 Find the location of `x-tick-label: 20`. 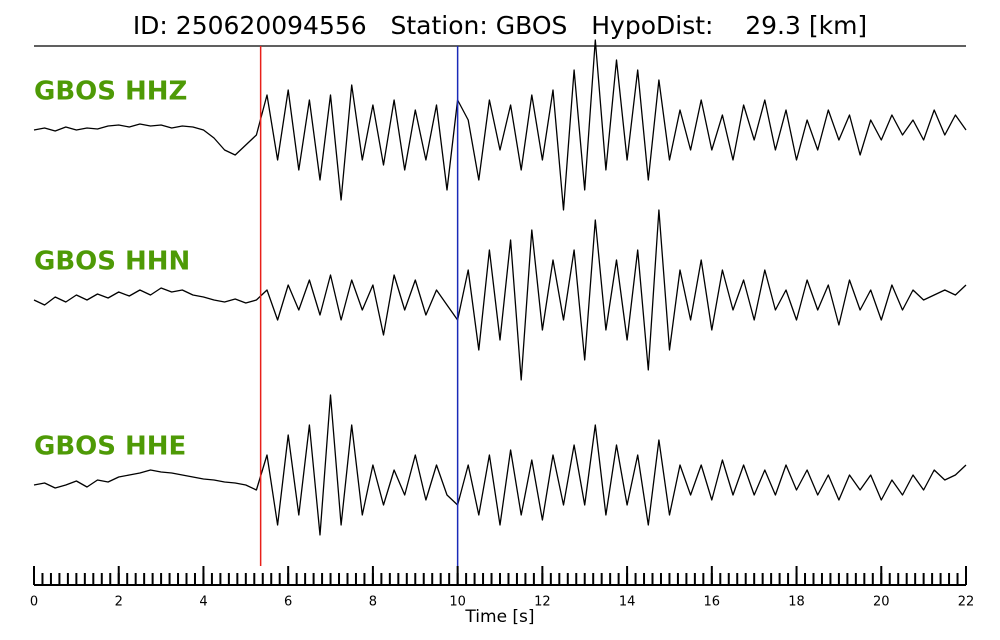

x-tick-label: 20 is located at coordinates (881, 602).